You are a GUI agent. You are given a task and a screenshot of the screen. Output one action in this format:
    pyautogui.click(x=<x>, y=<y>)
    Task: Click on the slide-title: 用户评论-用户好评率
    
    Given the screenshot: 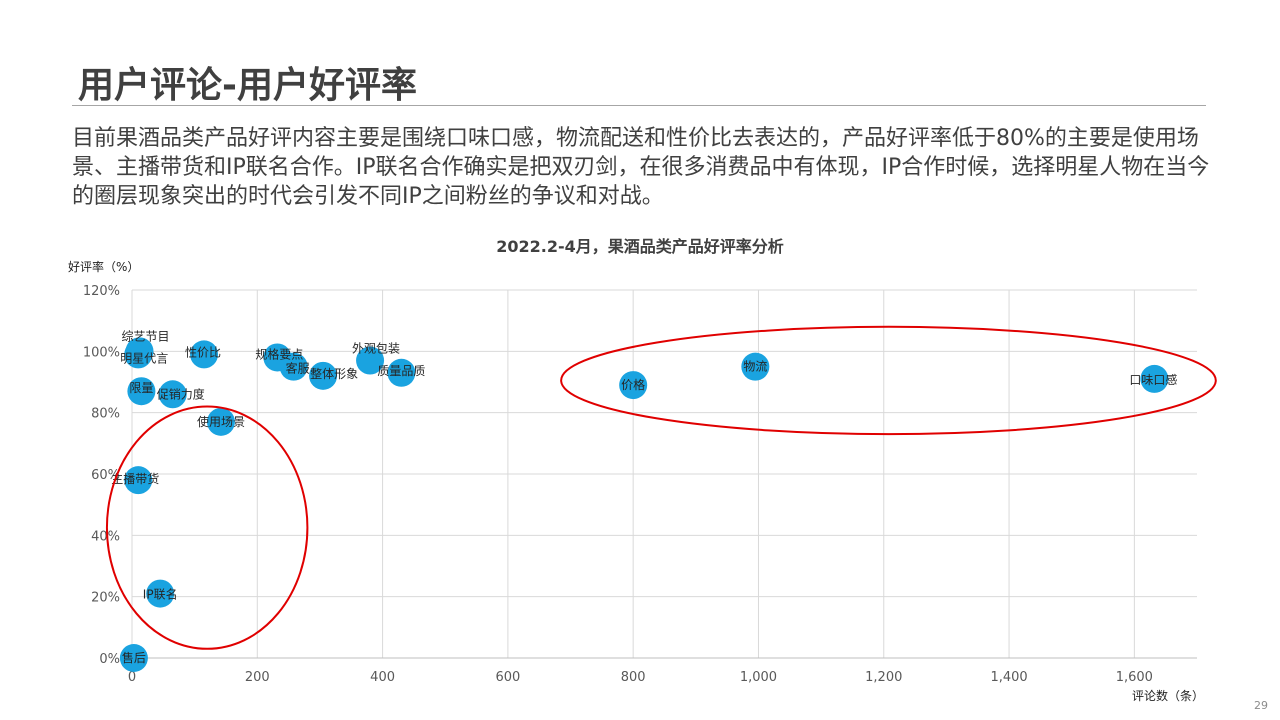 What is the action you would take?
    pyautogui.click(x=247, y=85)
    